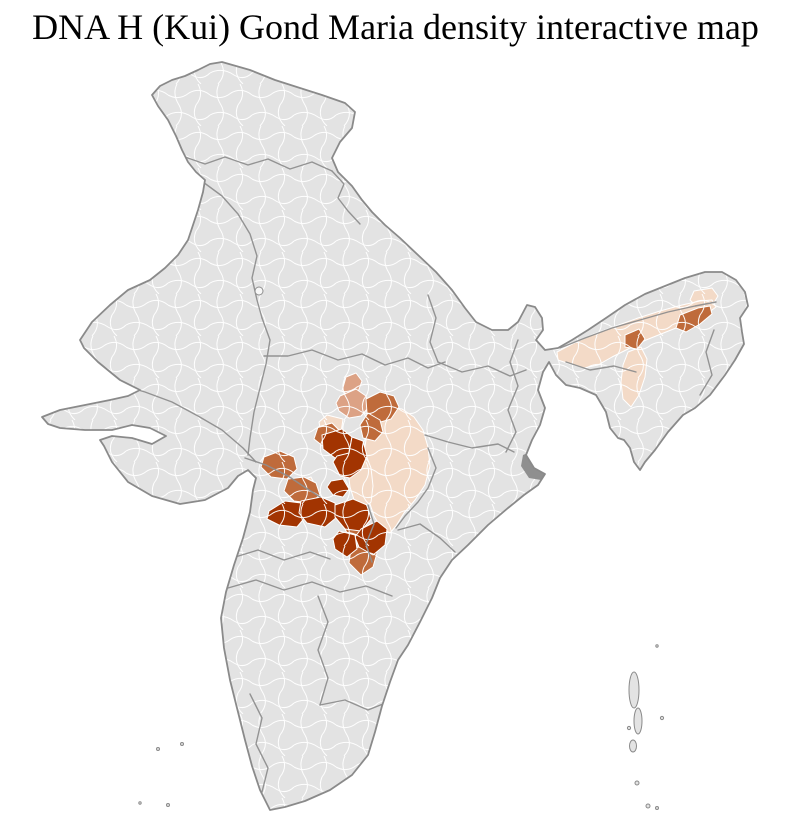 This screenshot has width=791, height=834. I want to click on lakshadweep-islands, so click(161, 774).